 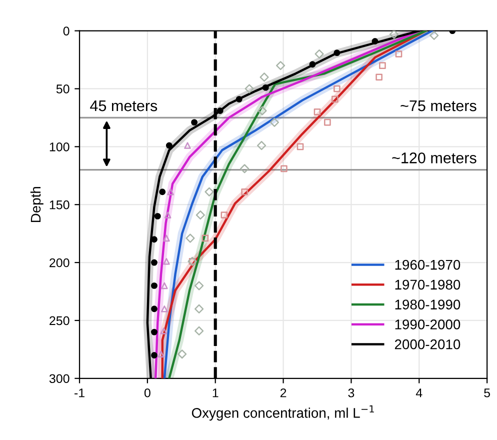 What do you see at coordinates (427, 344) in the screenshot?
I see `legend-label: 2000-2010` at bounding box center [427, 344].